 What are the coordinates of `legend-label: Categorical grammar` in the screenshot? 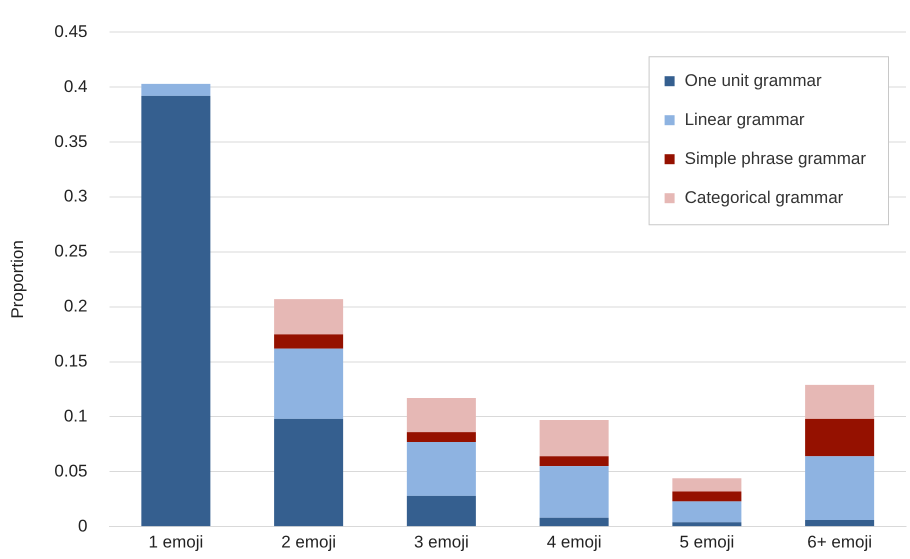 It's located at (764, 197).